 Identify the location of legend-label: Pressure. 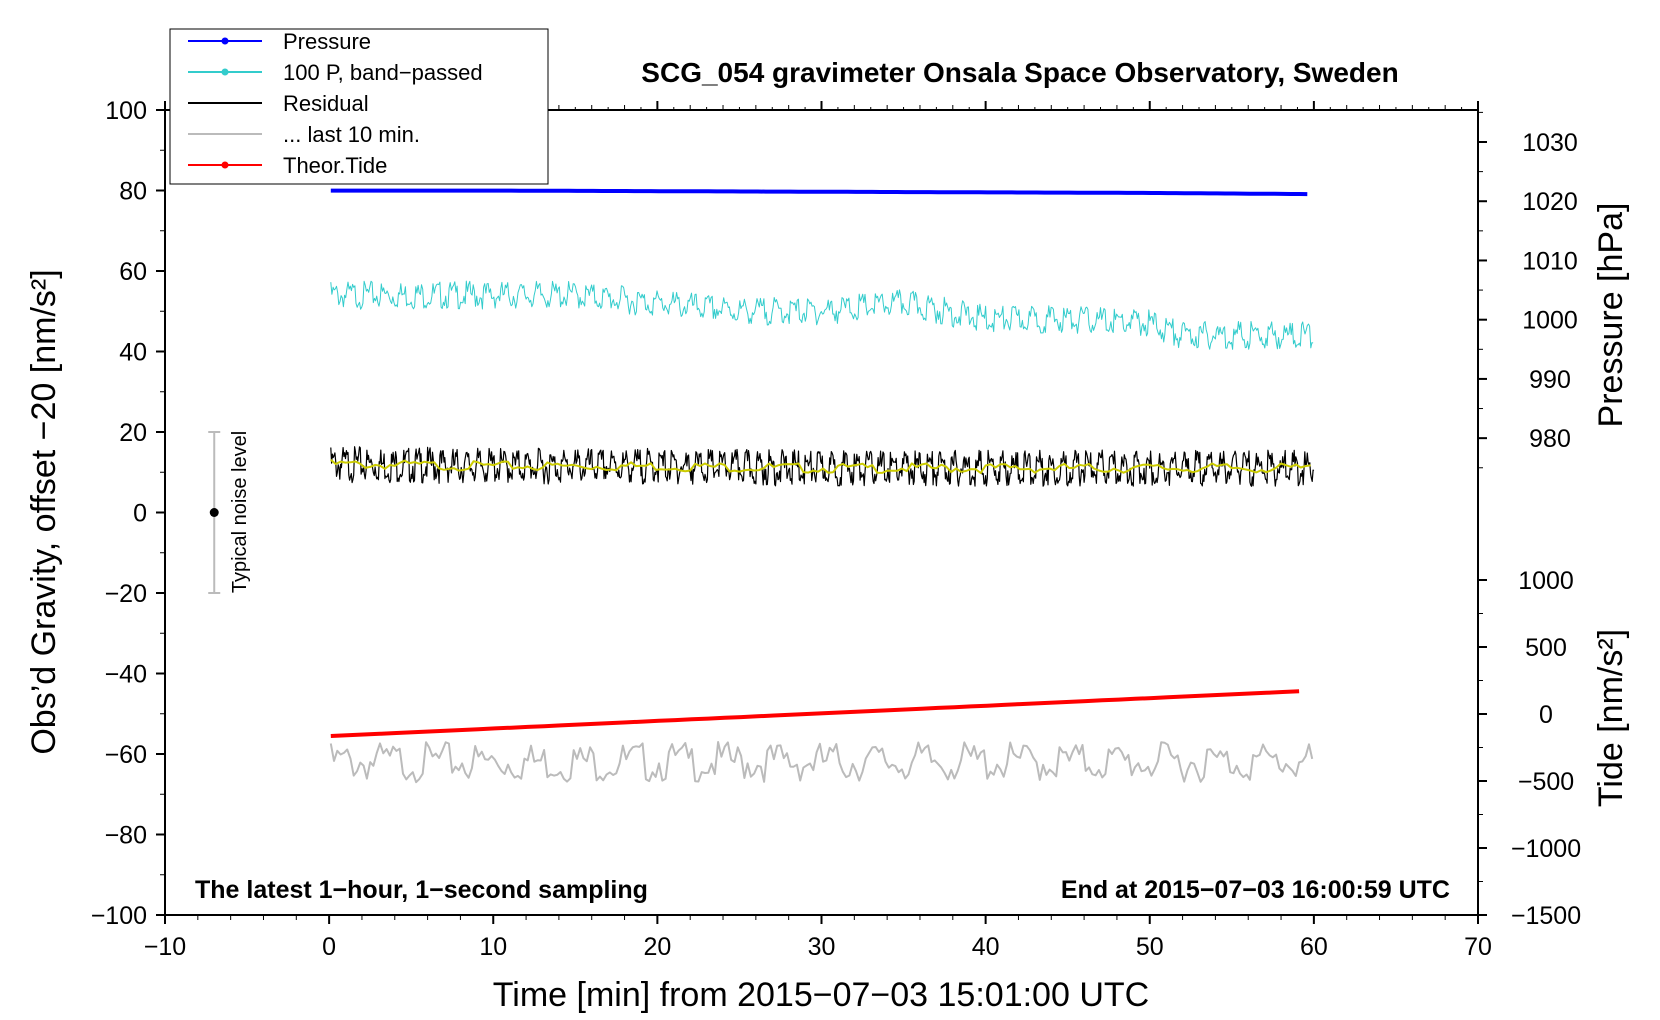
(327, 41).